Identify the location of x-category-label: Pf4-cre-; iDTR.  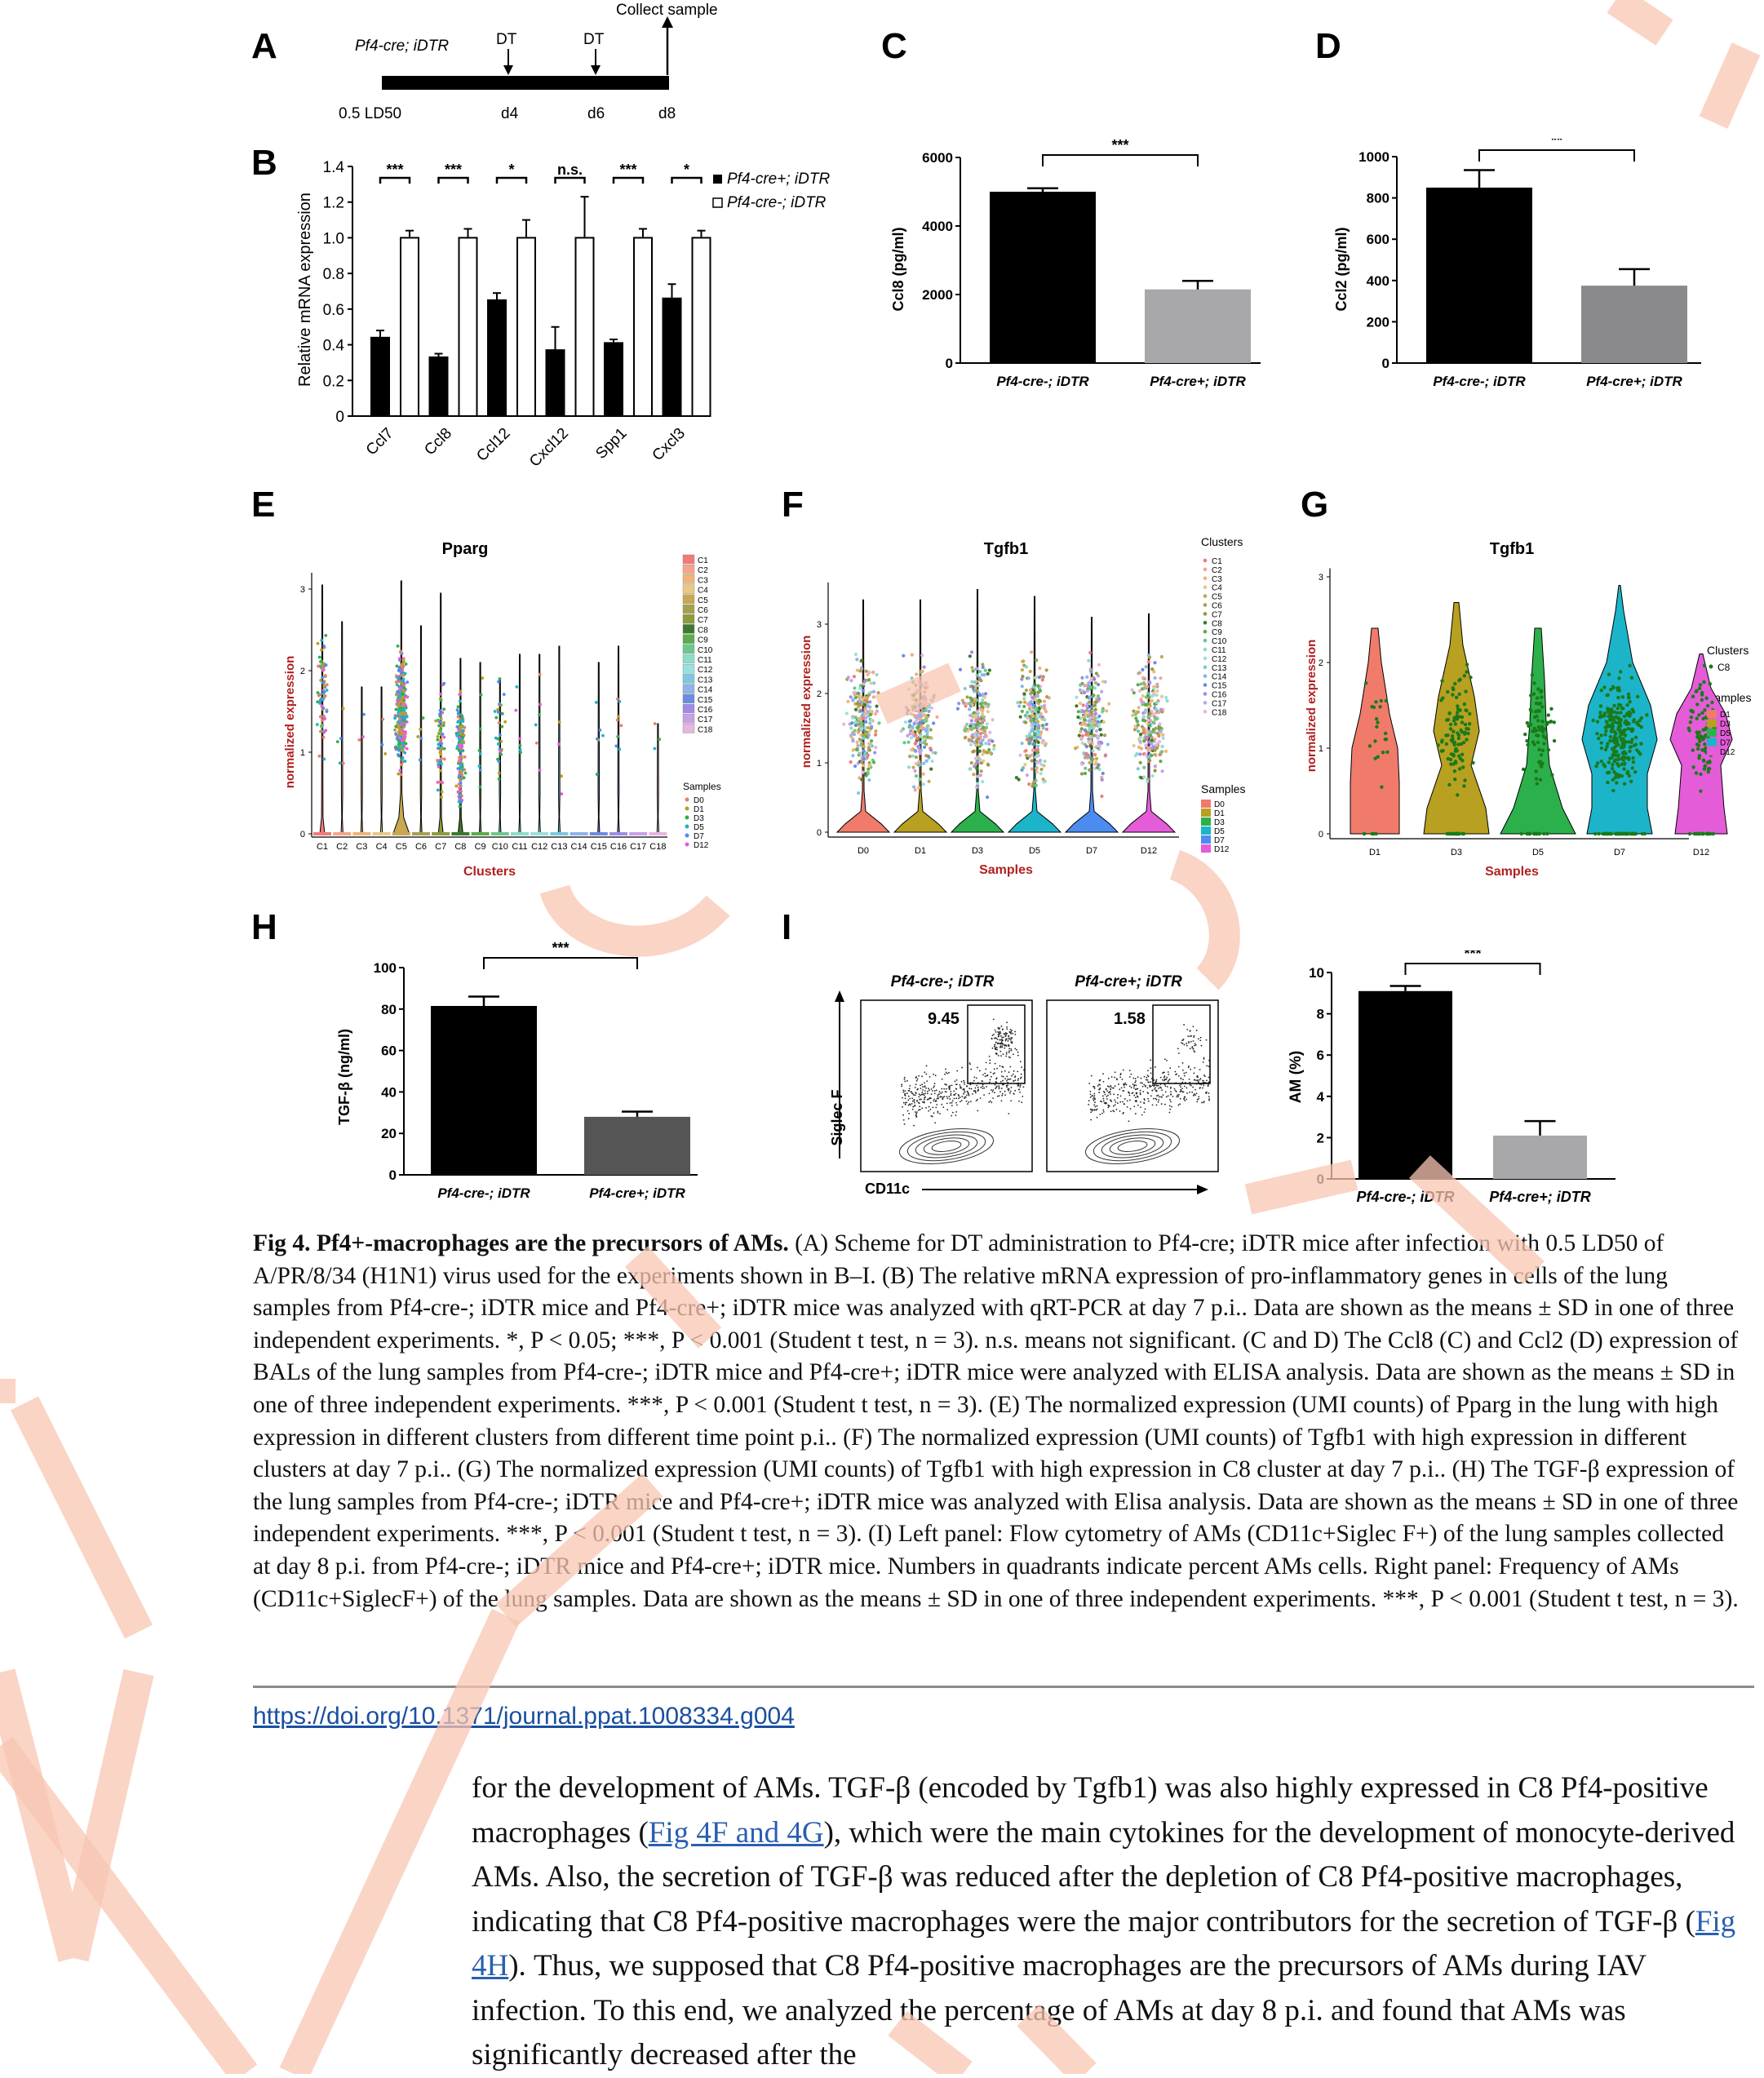
(1479, 381).